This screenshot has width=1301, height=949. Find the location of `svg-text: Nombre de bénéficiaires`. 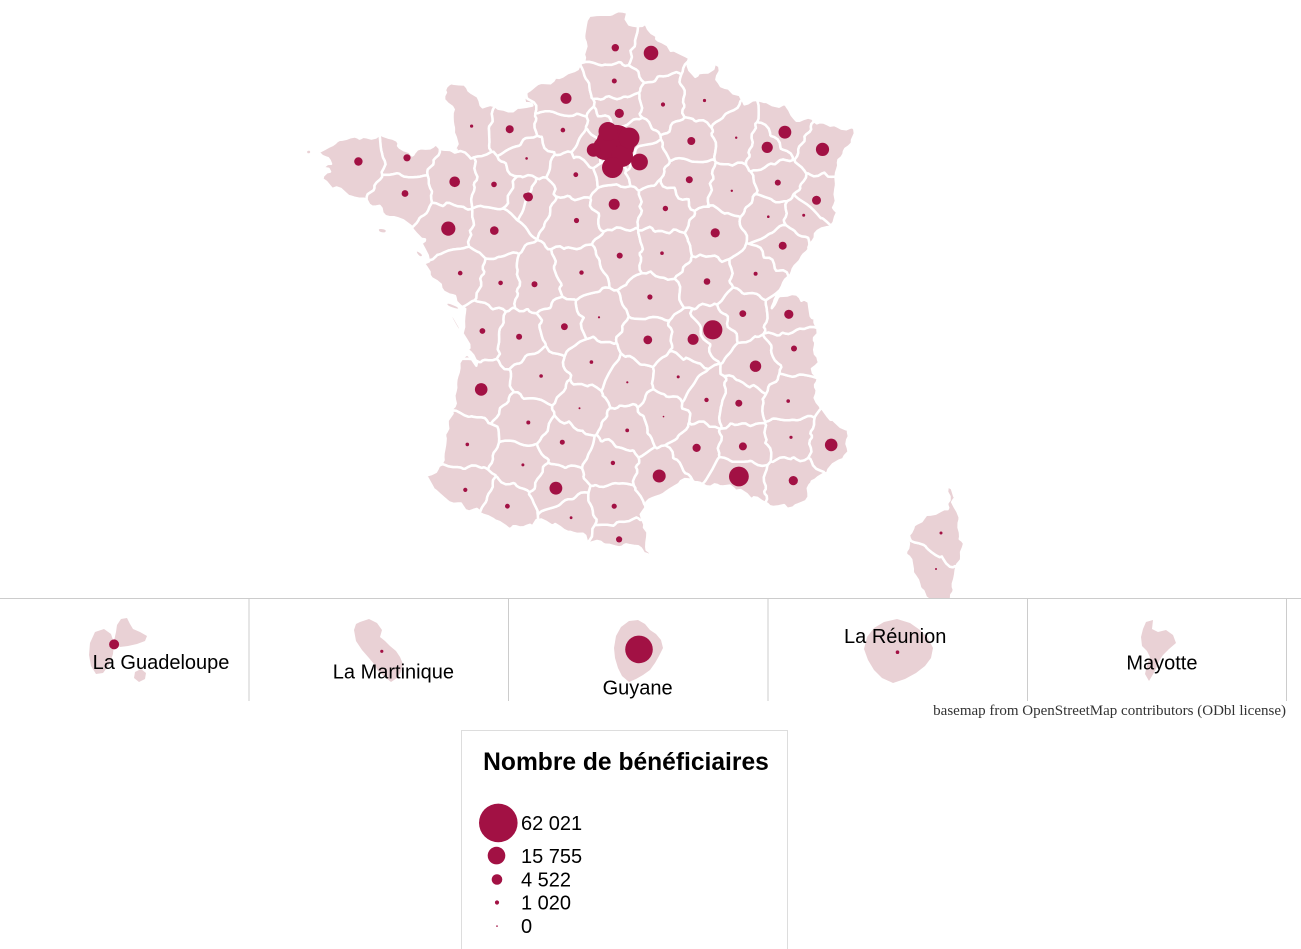

svg-text: Nombre de bénéficiaires is located at coordinates (626, 762).